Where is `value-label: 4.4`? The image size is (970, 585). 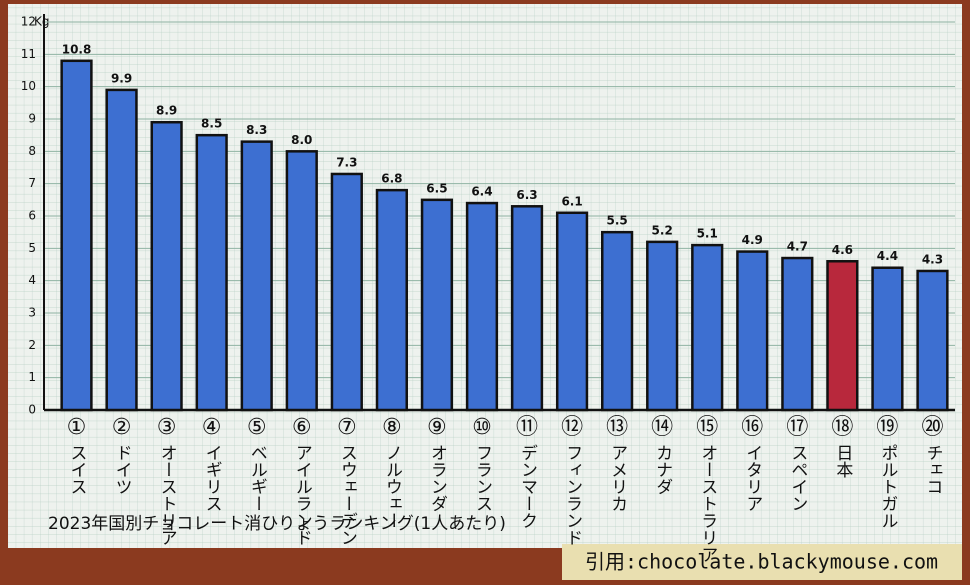 value-label: 4.4 is located at coordinates (887, 256).